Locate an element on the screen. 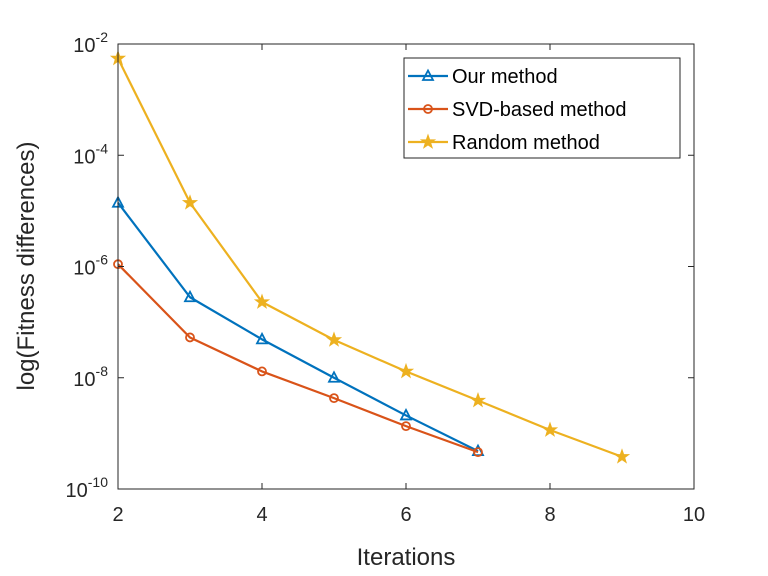 The image size is (768, 576). y-tick-label: 10⁻⁶ is located at coordinates (90, 266).